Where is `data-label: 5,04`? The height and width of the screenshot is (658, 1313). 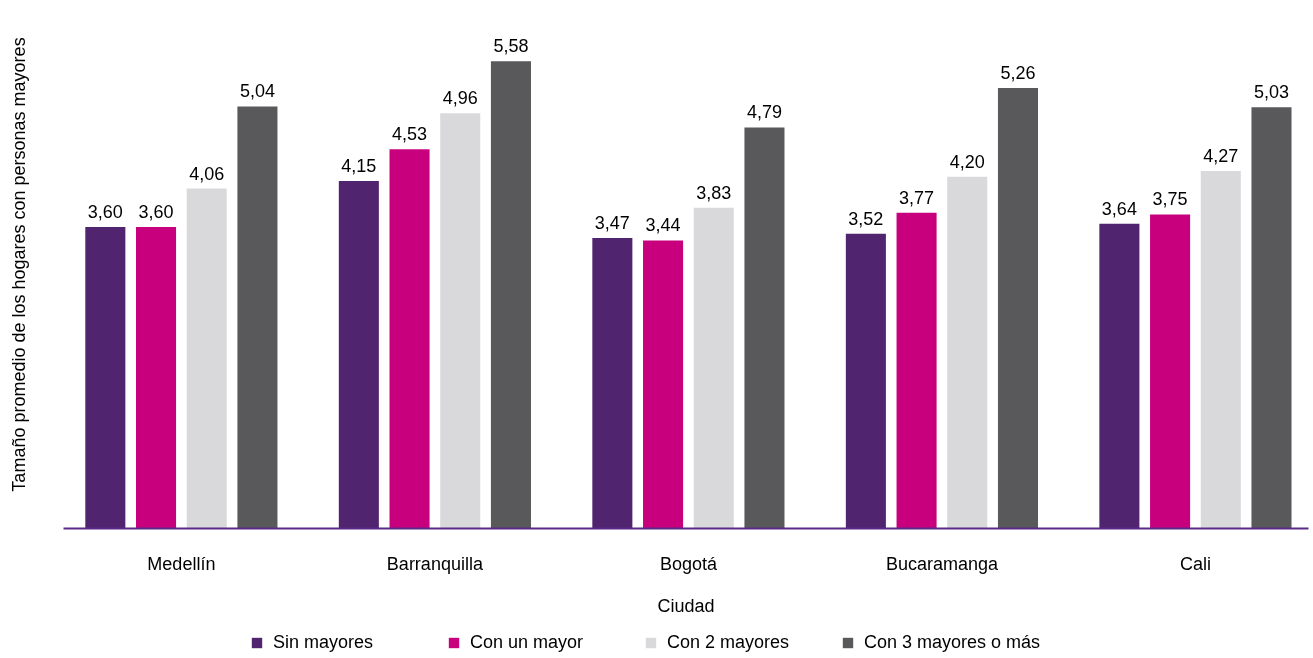
data-label: 5,04 is located at coordinates (257, 91).